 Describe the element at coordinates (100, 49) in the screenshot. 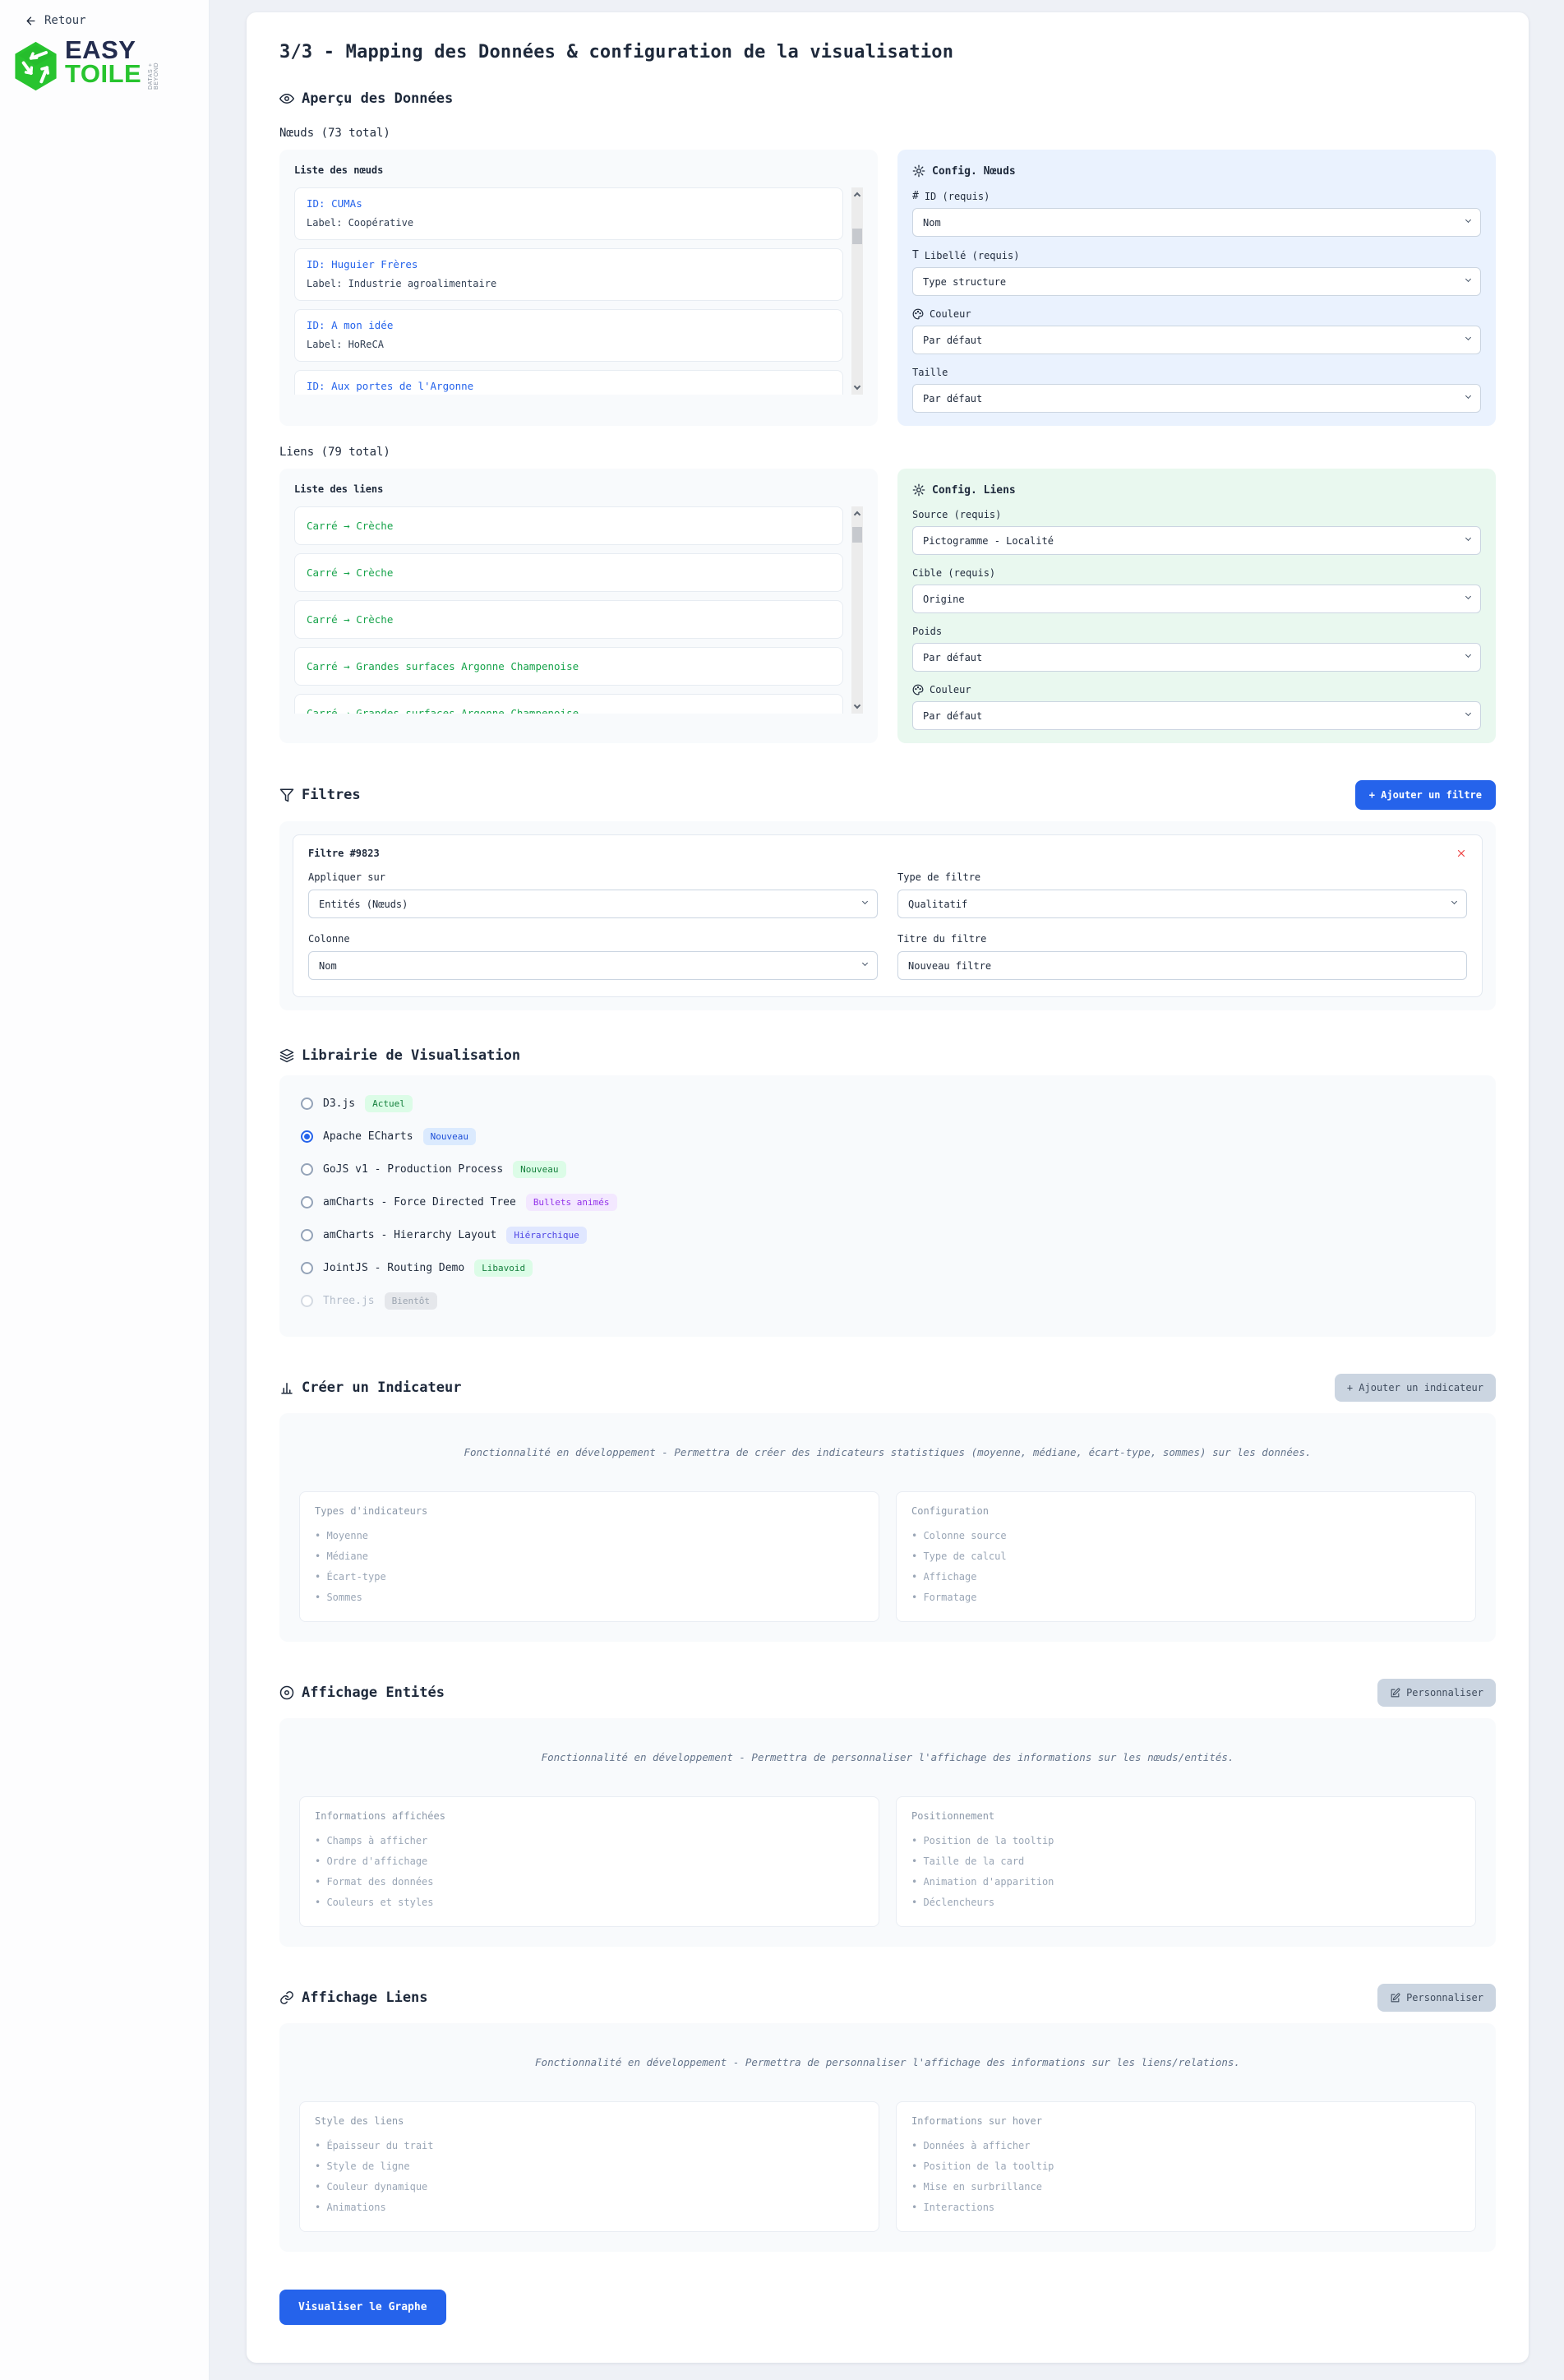

I see `logo-easy-text: EASY` at that location.